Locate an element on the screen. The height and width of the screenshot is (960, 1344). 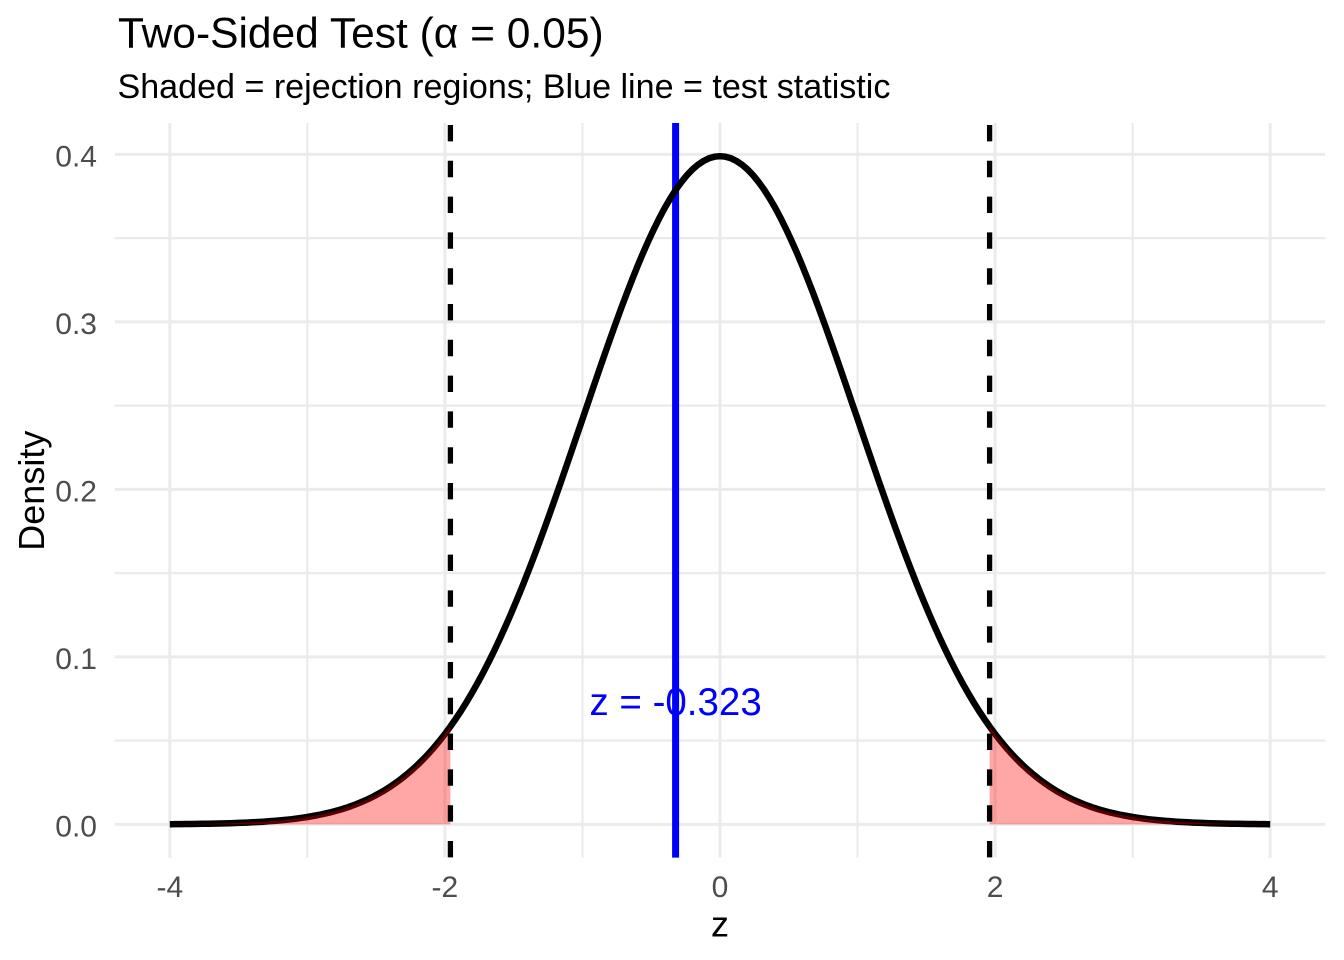
svg-text: z is located at coordinates (720, 924).